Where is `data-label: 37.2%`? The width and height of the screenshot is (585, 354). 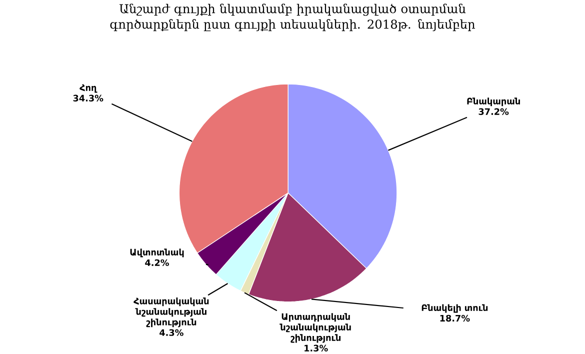 data-label: 37.2% is located at coordinates (493, 112).